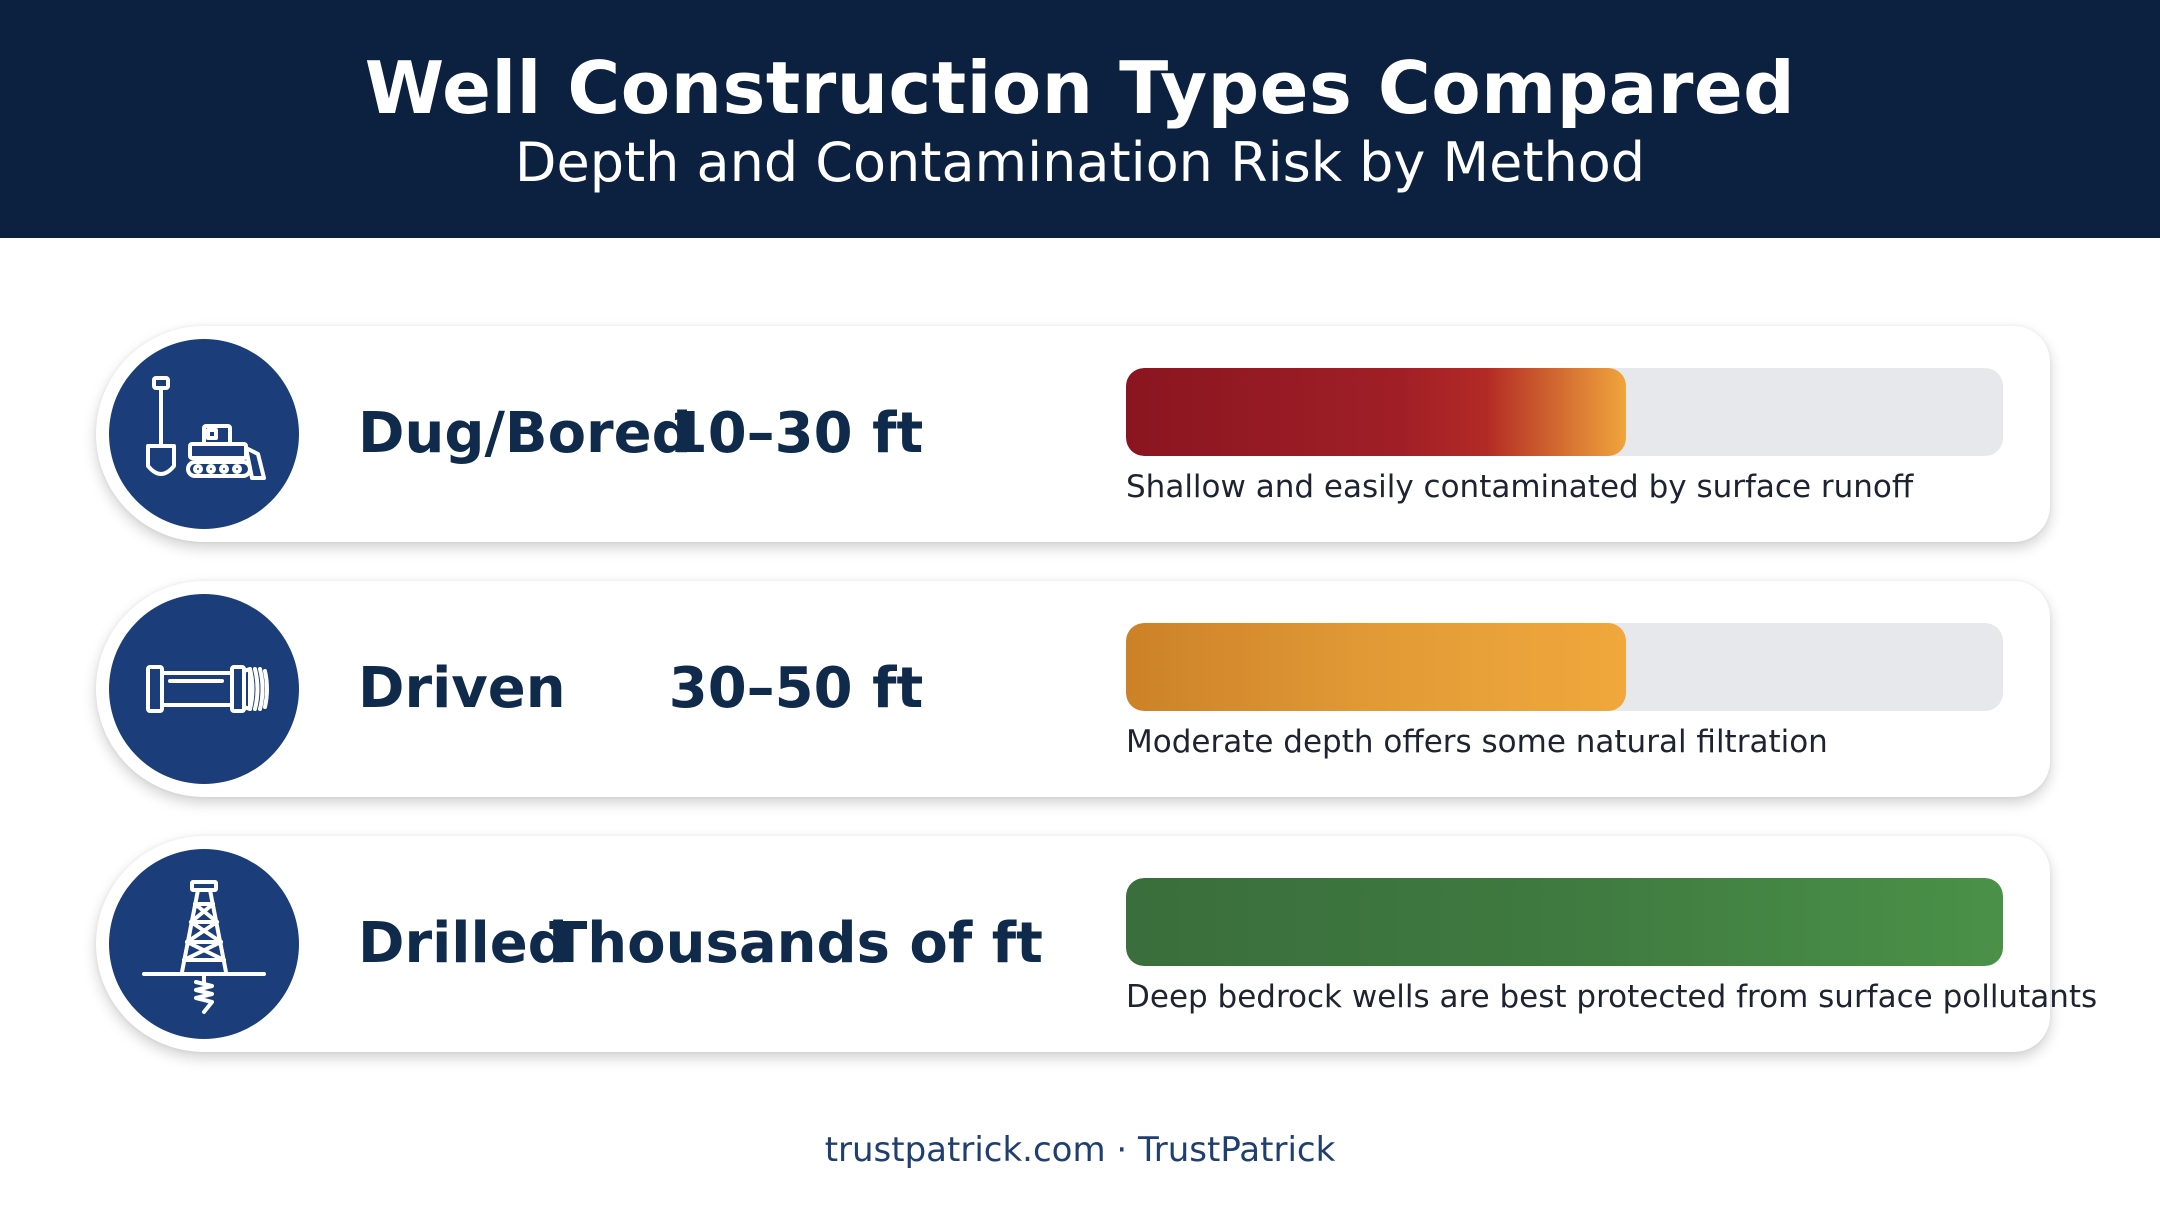  What do you see at coordinates (1080, 162) in the screenshot?
I see `page-subtitle: Depth and Contamination Risk by Method` at bounding box center [1080, 162].